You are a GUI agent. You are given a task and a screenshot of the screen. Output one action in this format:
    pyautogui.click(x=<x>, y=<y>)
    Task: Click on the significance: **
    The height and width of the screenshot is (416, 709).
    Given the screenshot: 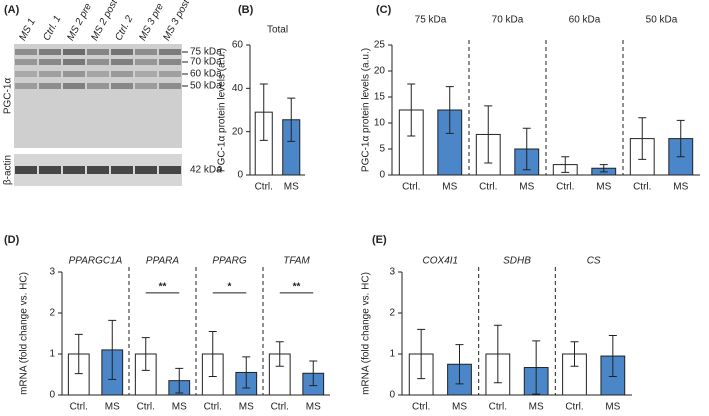 What is the action you would take?
    pyautogui.click(x=163, y=287)
    